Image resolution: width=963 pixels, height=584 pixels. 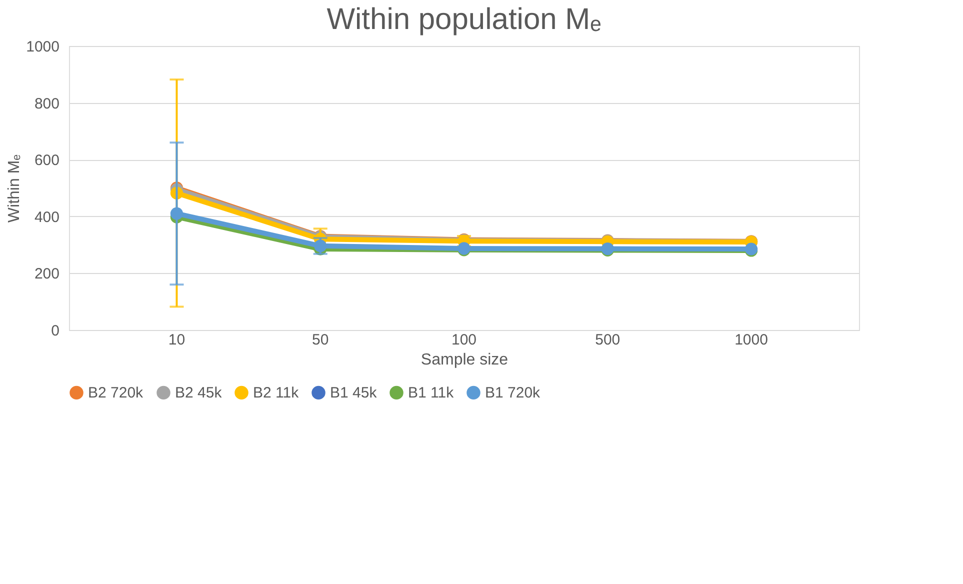 What do you see at coordinates (607, 340) in the screenshot?
I see `x-tick-label: 500` at bounding box center [607, 340].